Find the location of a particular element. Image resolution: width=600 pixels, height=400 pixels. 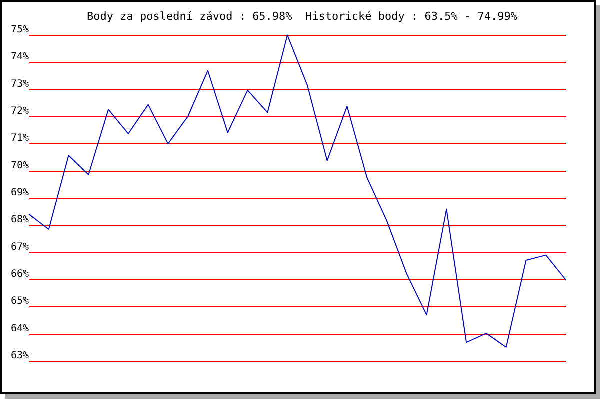

y-tick-label: 65% is located at coordinates (19, 302).